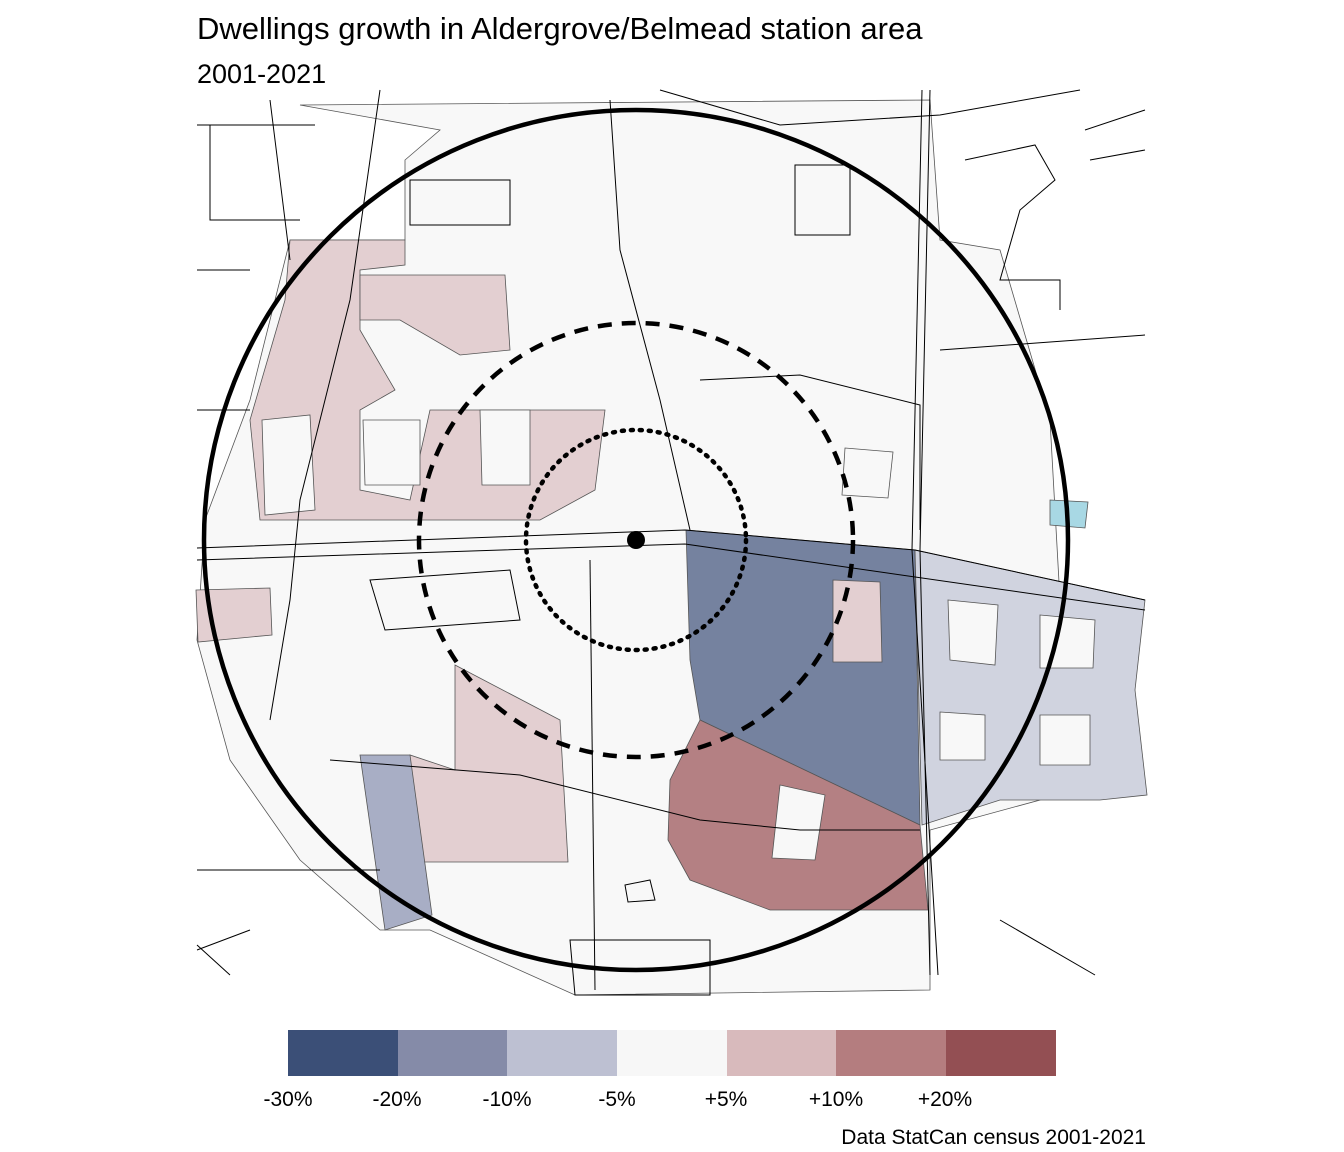 This screenshot has height=1152, width=1344. I want to click on map-subtitle: 2001-2021, so click(262, 74).